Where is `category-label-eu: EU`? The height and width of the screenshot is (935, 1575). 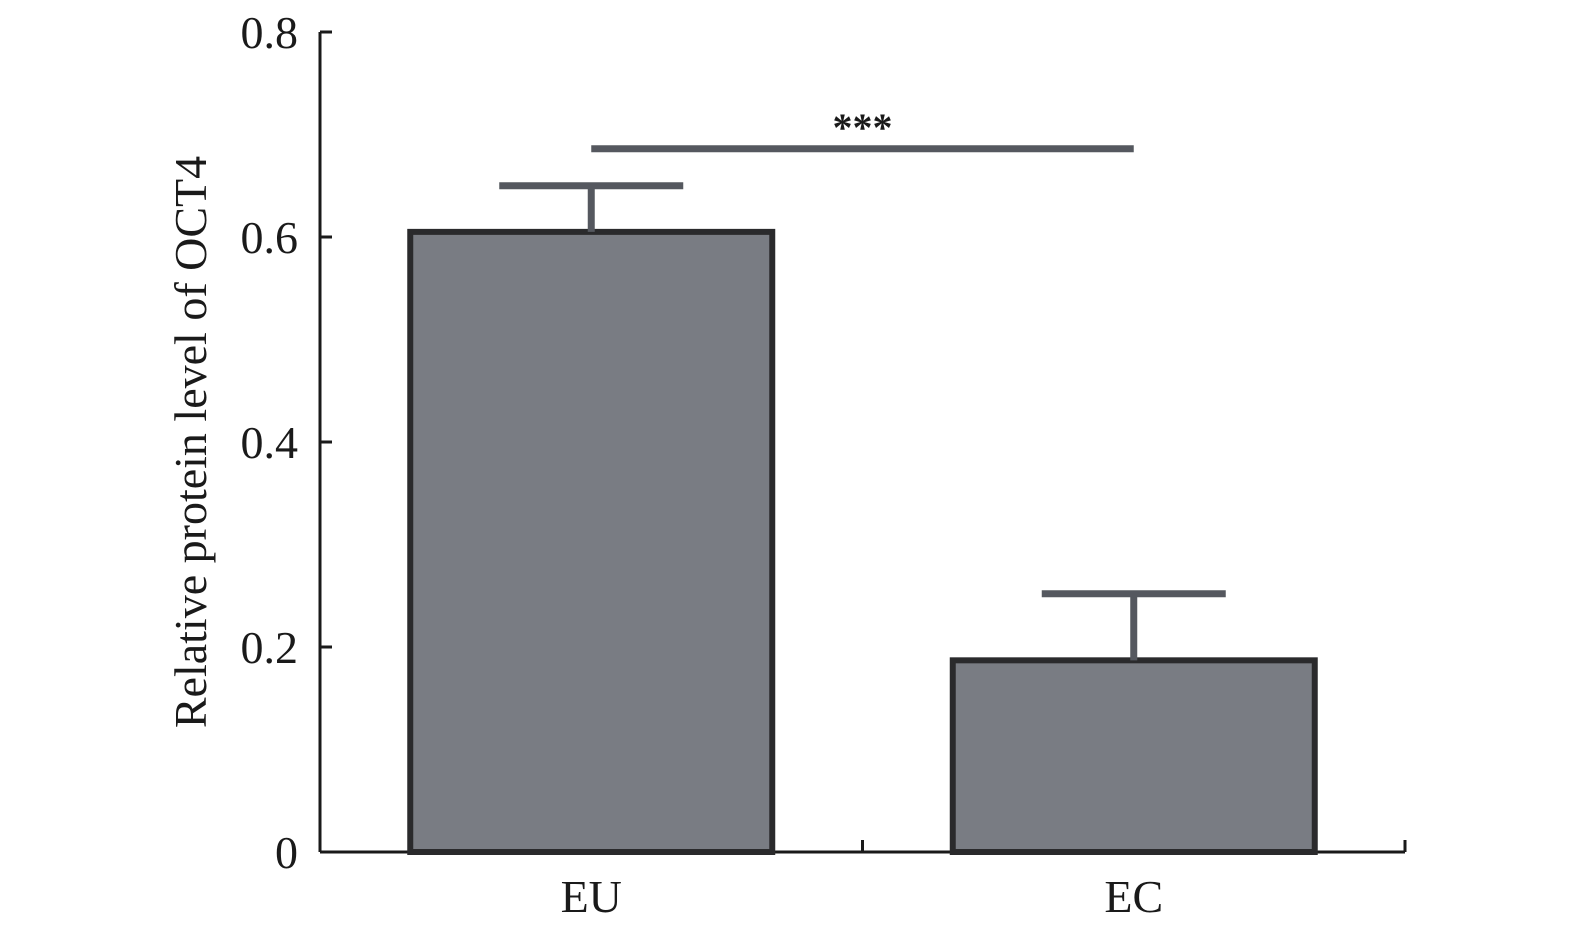 category-label-eu: EU is located at coordinates (591, 896).